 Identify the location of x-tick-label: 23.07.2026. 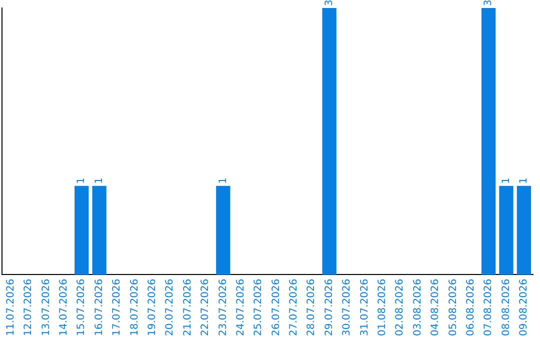
(223, 307).